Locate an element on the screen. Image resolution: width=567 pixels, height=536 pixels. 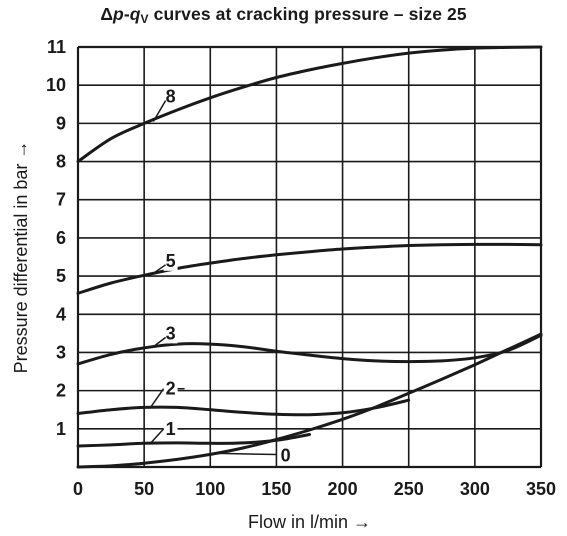
y-tick-label: 3 is located at coordinates (61, 352).